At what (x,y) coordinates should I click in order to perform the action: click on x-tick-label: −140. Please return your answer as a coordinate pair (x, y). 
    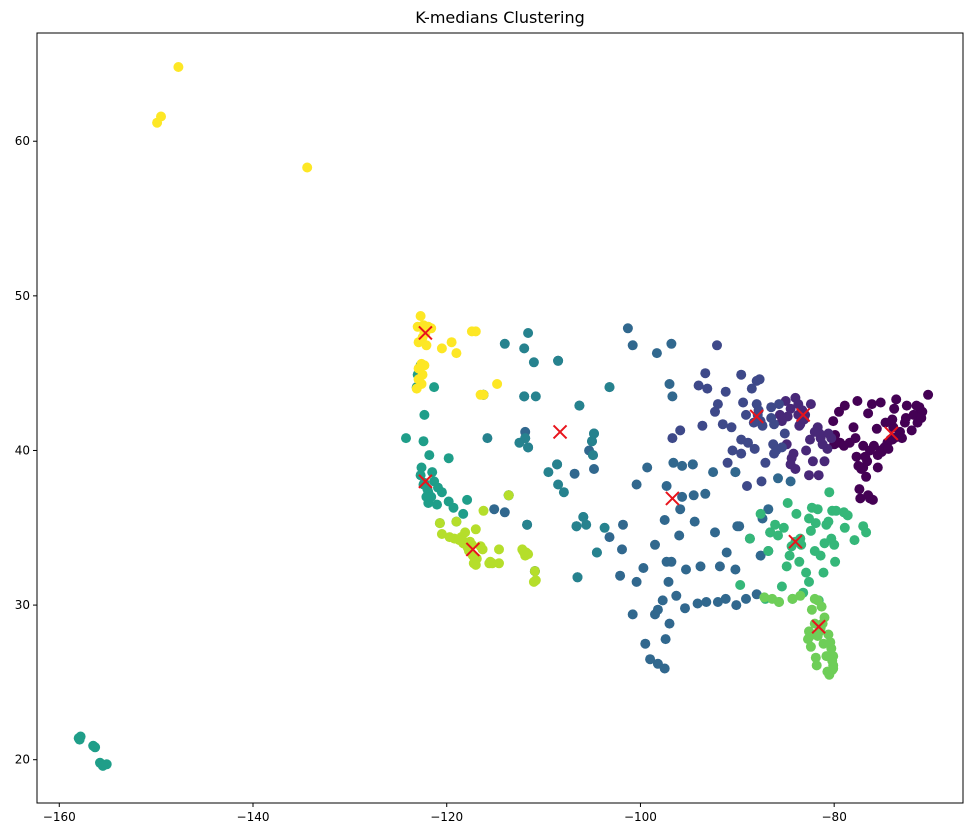
    Looking at the image, I should click on (253, 817).